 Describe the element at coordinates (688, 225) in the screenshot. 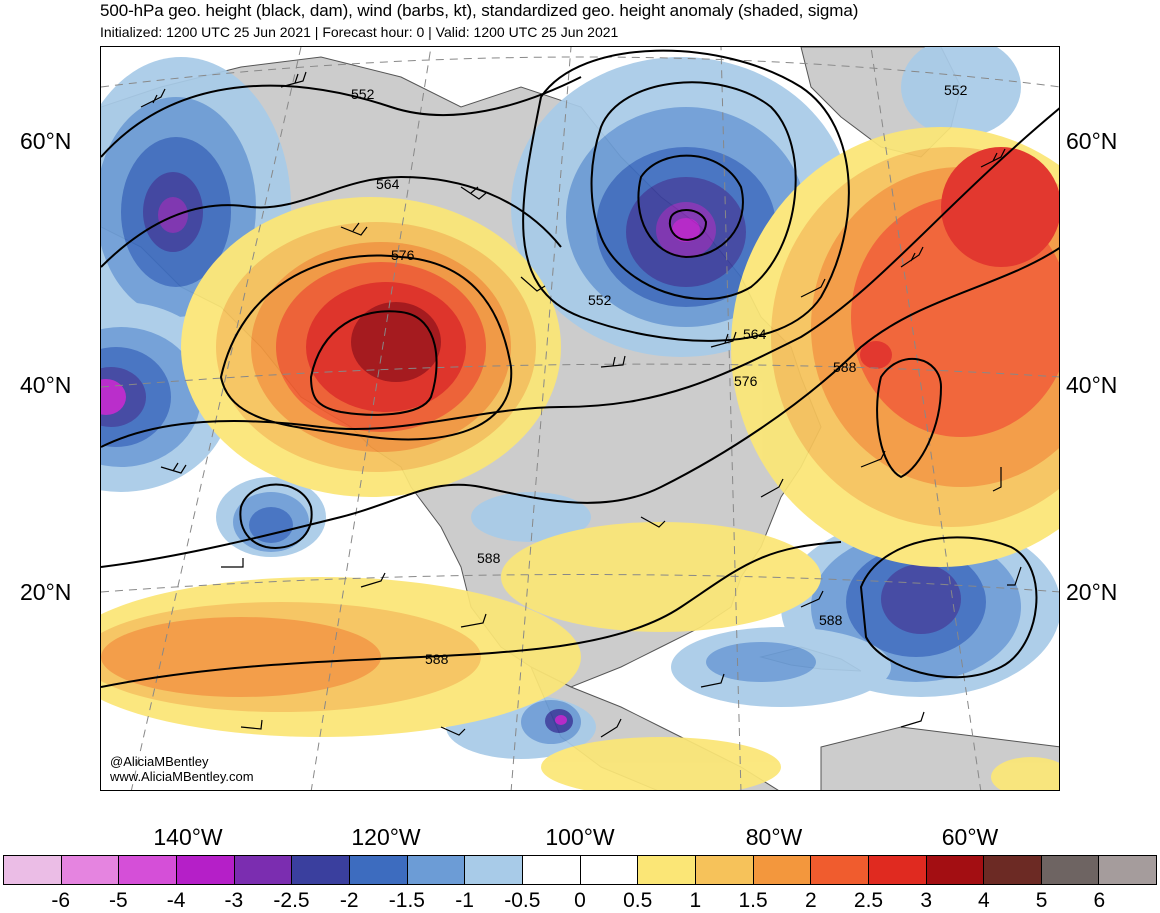

I see `contour-528-hudson` at that location.